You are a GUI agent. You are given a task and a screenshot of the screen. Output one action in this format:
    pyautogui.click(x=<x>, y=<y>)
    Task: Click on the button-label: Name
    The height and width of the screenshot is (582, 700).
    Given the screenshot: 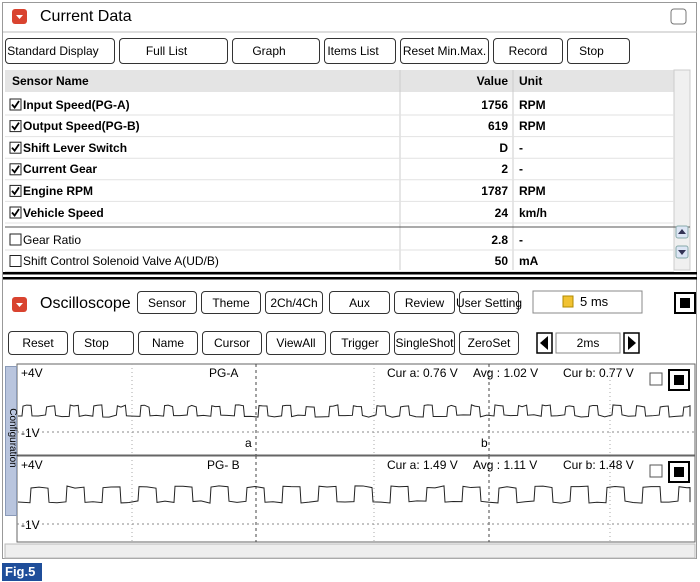 What is the action you would take?
    pyautogui.click(x=167, y=343)
    